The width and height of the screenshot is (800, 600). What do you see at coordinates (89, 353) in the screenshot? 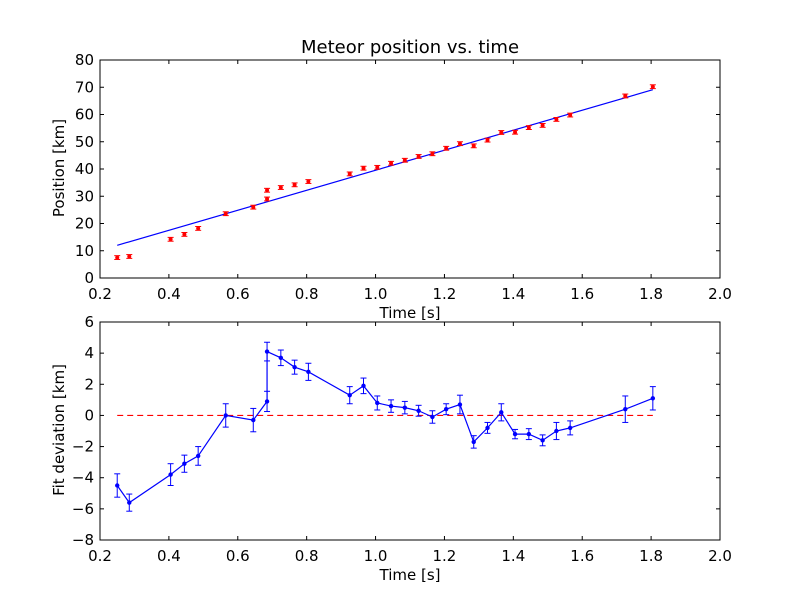
I see `y-tick-label: 4` at bounding box center [89, 353].